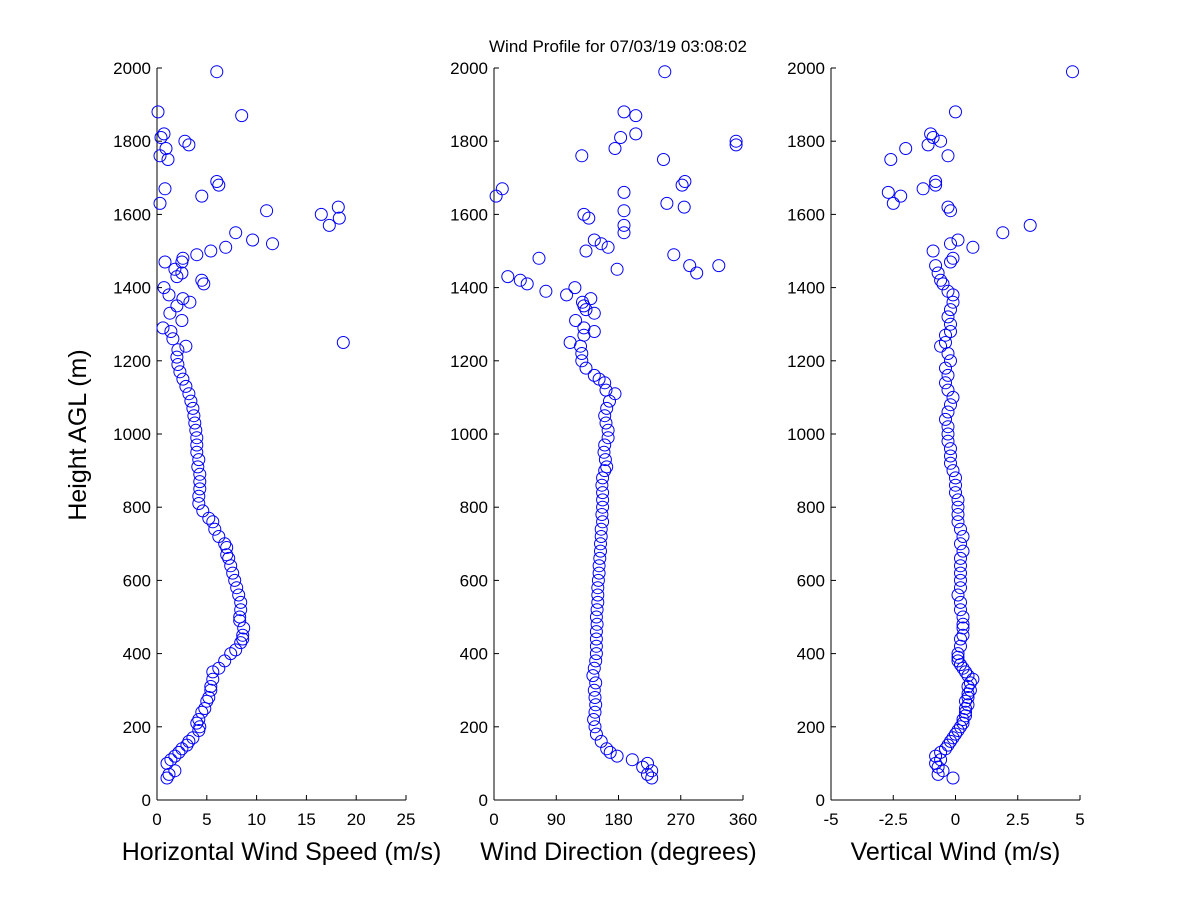  What do you see at coordinates (282, 852) in the screenshot?
I see `x-axis-label: Horizontal Wind Speed (m/s)` at bounding box center [282, 852].